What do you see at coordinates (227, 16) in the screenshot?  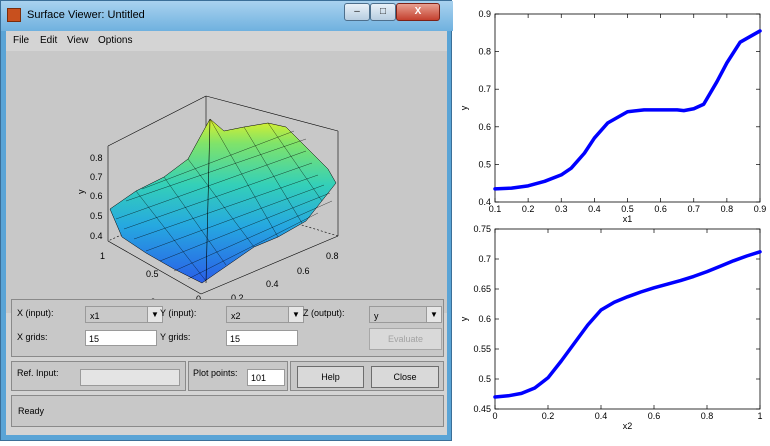 I see `title-bar: Surface Viewer: Untitled – □ X` at bounding box center [227, 16].